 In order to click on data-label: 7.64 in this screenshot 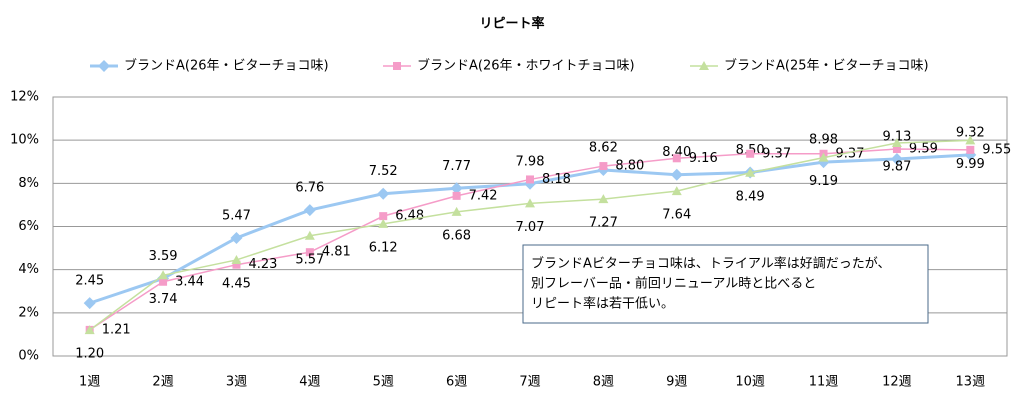, I will do `click(676, 215)`.